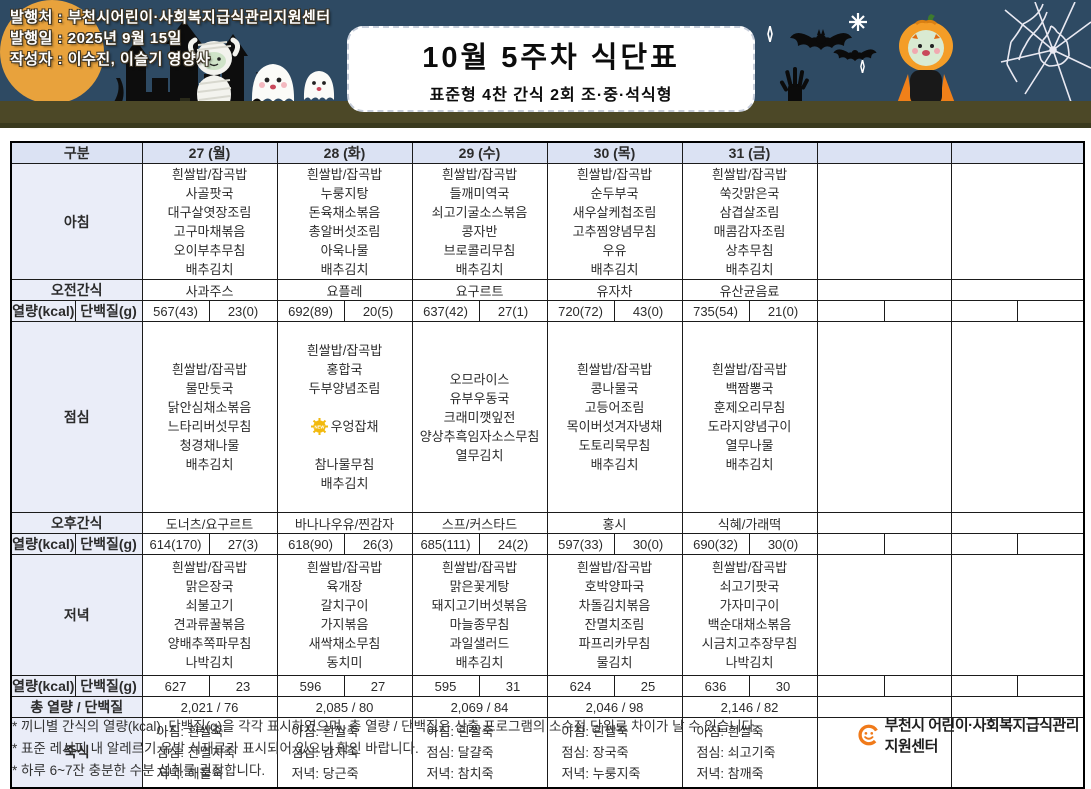  I want to click on breakfast-cell: 흰쌀밥/잡곡밥 누룽지탕 돈육채소볶음 총알버섯조림 아욱나물 배추김치, so click(344, 221).